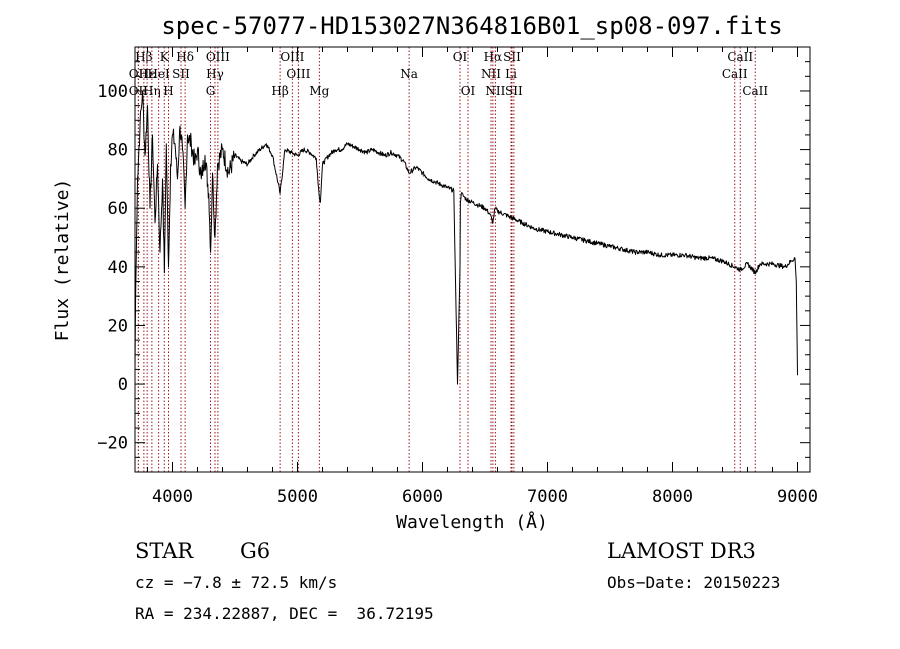  I want to click on spectral-line-label: Mg, so click(319, 91).